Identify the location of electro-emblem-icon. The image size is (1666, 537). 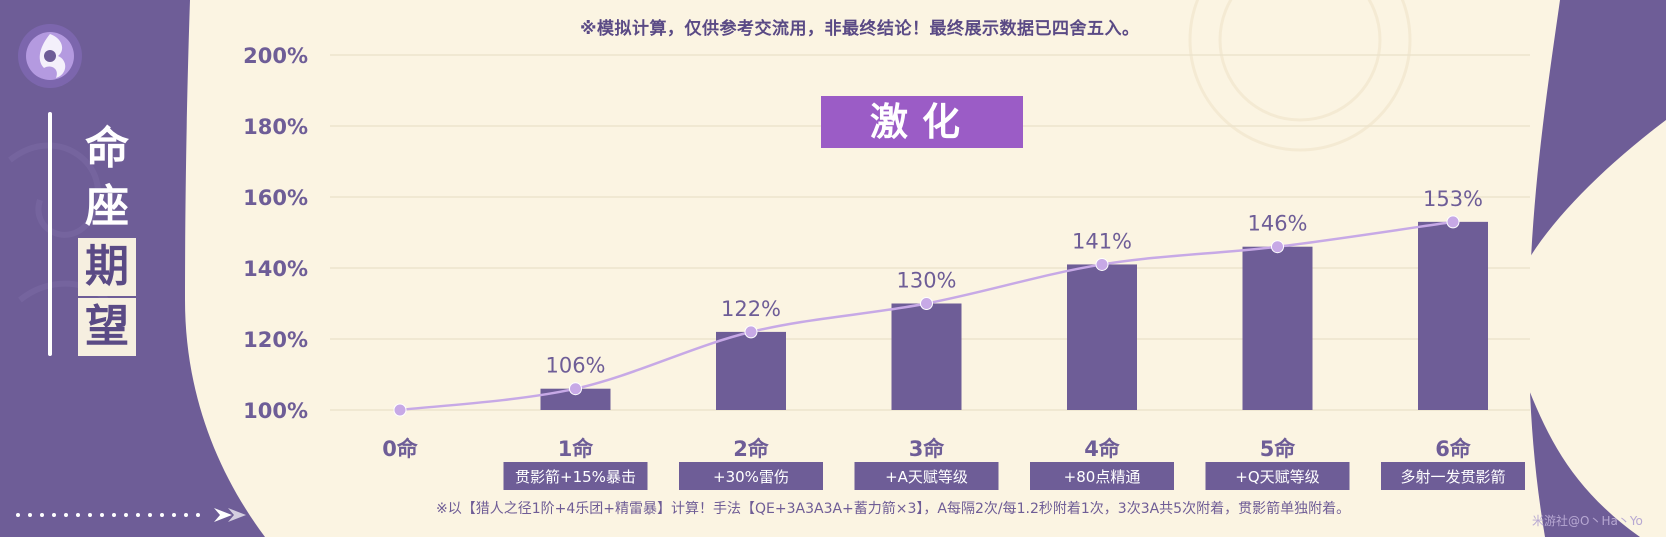
(50, 56).